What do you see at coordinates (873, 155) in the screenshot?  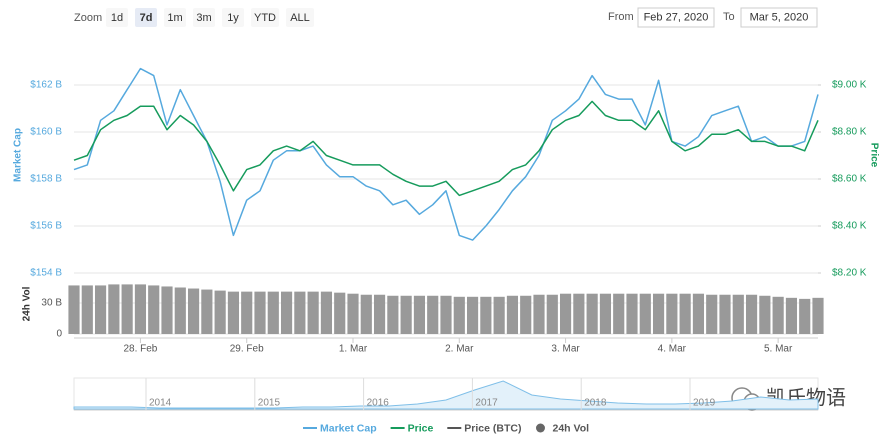 I see `y2-axis-title: Price` at bounding box center [873, 155].